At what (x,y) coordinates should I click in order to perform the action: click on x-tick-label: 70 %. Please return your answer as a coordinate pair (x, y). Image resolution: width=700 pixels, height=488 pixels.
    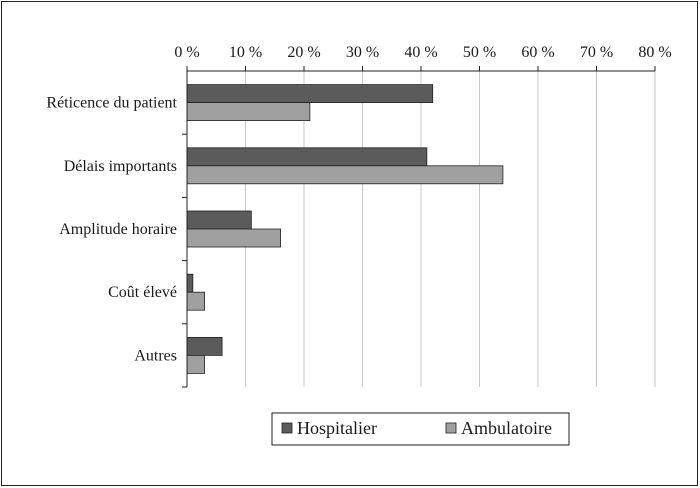
    Looking at the image, I should click on (596, 52).